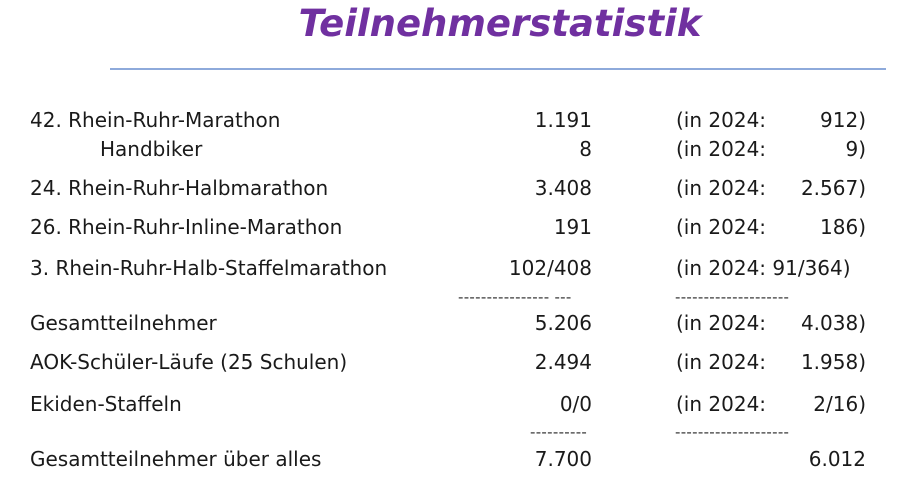  Describe the element at coordinates (843, 227) in the screenshot. I see `row-prev-value: 186)` at that location.